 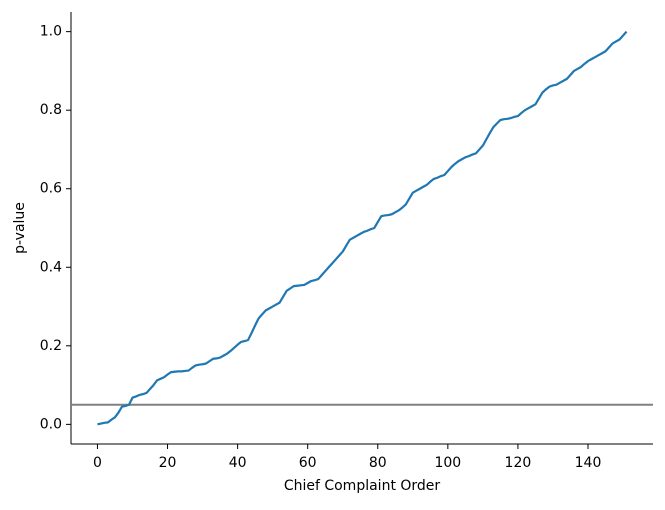 What do you see at coordinates (51, 346) in the screenshot?
I see `y-tick-label: 0.2` at bounding box center [51, 346].